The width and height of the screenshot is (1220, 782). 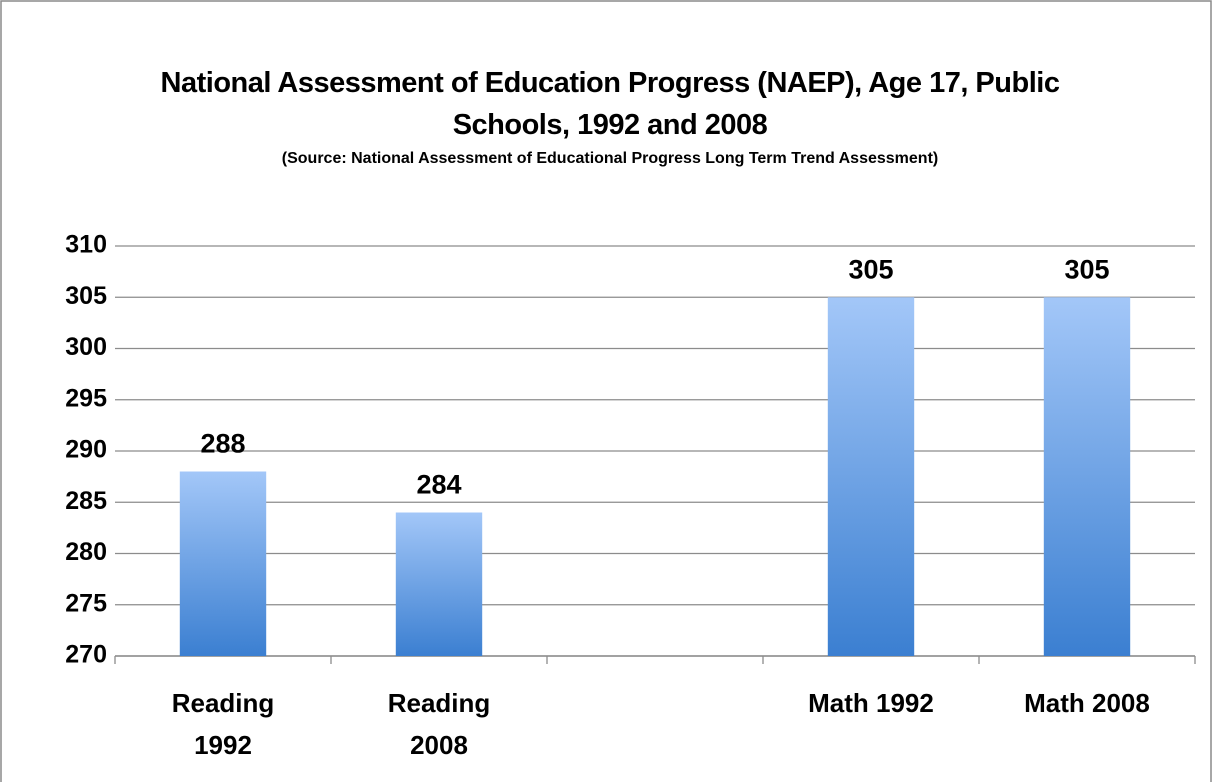 I want to click on y-tick-label: 275, so click(x=86, y=603).